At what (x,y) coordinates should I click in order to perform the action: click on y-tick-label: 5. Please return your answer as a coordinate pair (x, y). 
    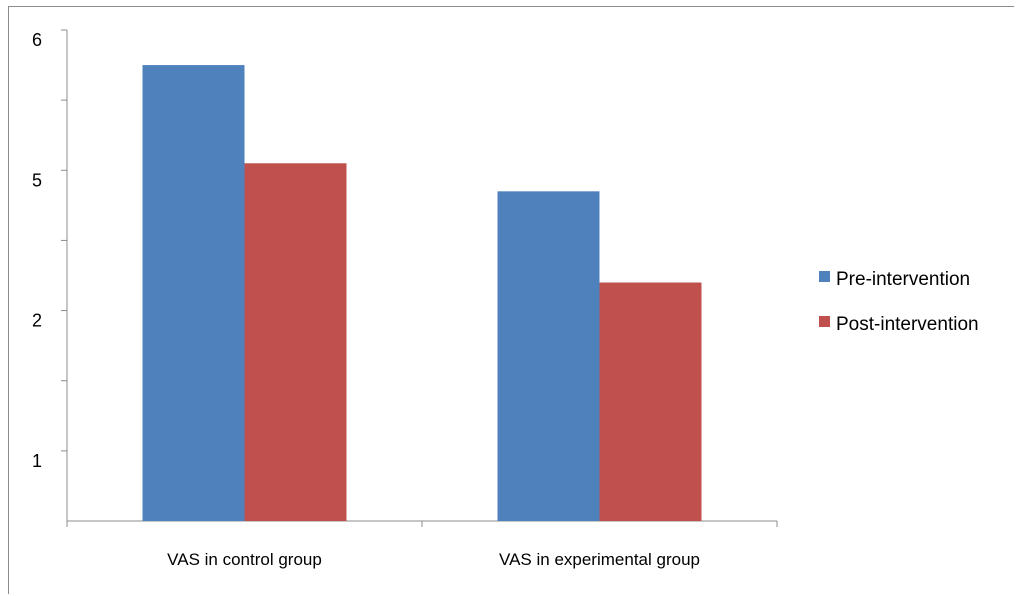
    Looking at the image, I should click on (37, 180).